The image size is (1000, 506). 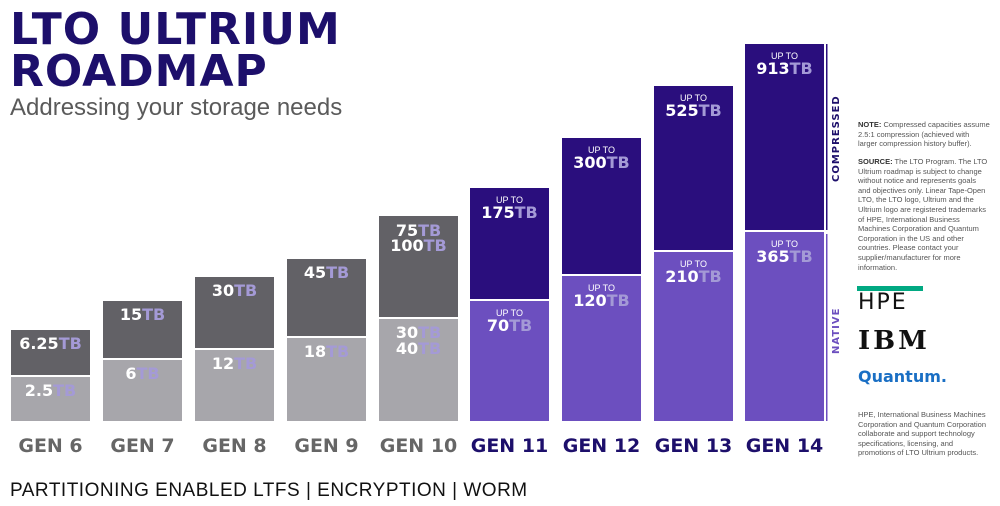 I want to click on native-label-a-10: 30TB, so click(x=418, y=332).